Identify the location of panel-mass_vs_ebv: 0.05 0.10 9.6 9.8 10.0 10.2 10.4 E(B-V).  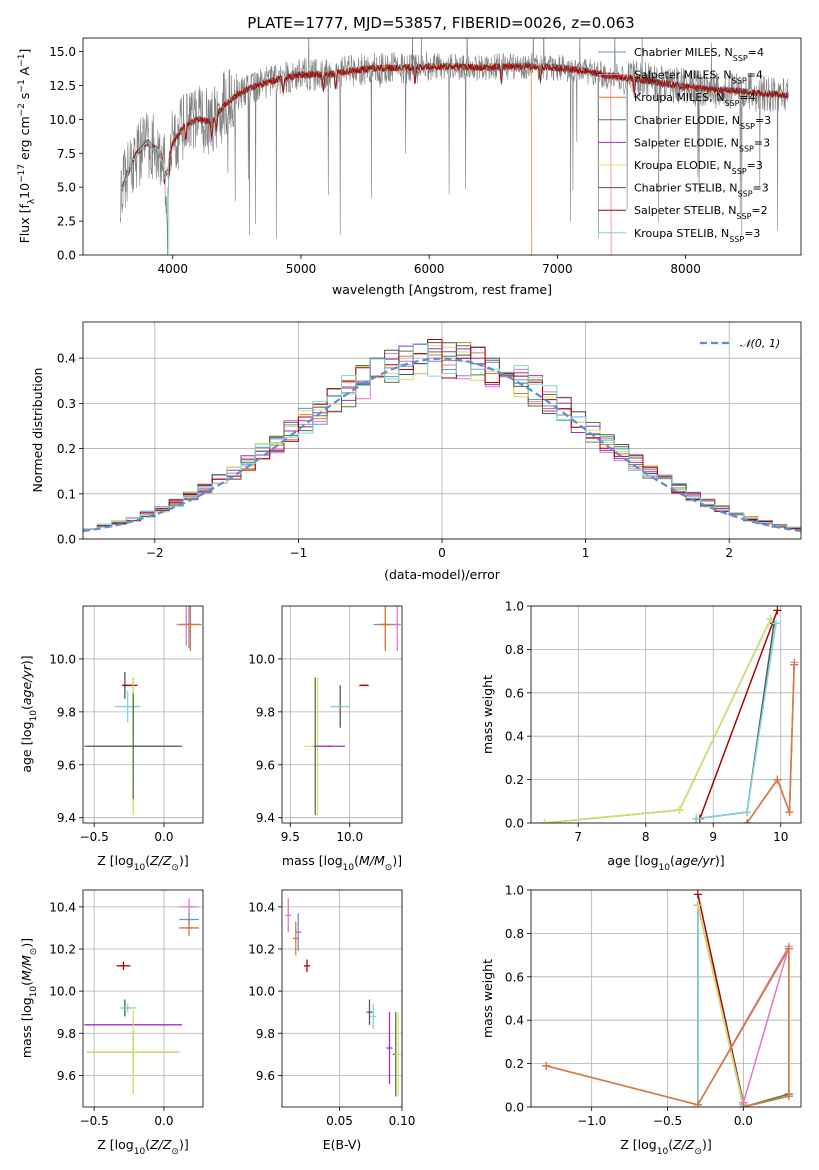
(332, 1020).